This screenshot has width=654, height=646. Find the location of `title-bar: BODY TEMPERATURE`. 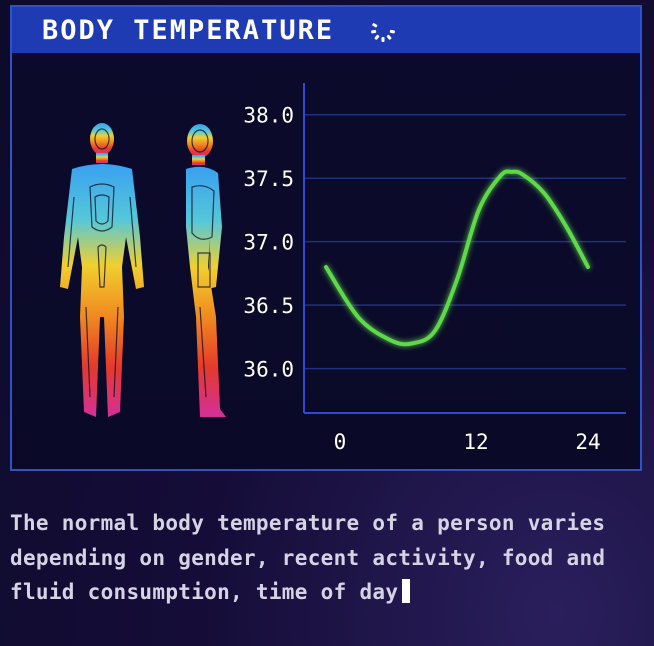

title-bar: BODY TEMPERATURE is located at coordinates (326, 30).